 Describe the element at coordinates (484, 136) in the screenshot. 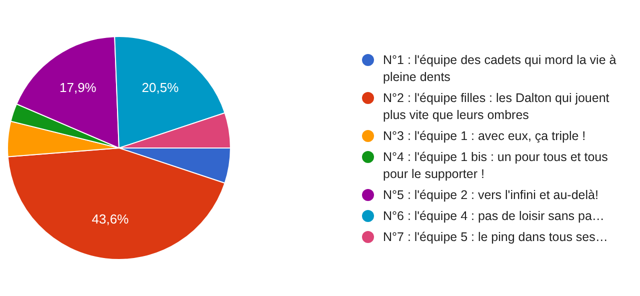

I see `legend-label: N°3 : l'équipe 1 : avec eux, ça triple !` at that location.